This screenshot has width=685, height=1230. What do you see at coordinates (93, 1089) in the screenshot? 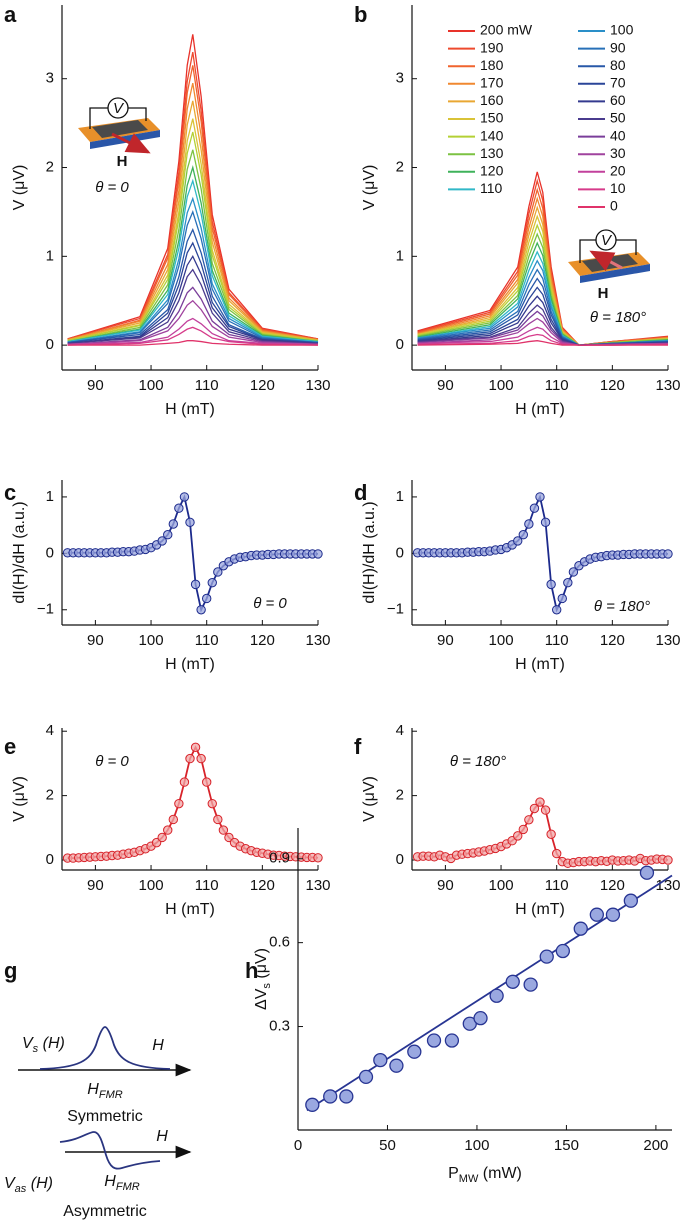
I see `peak-label-base: H` at bounding box center [93, 1089].